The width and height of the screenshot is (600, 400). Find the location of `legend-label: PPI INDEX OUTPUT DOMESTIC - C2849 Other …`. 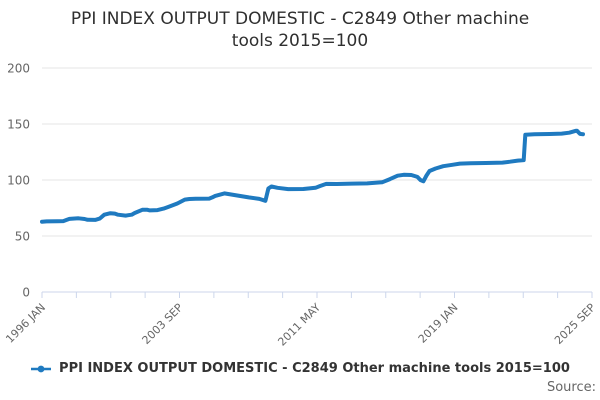

legend-label: PPI INDEX OUTPUT DOMESTIC - C2849 Other … is located at coordinates (314, 368).